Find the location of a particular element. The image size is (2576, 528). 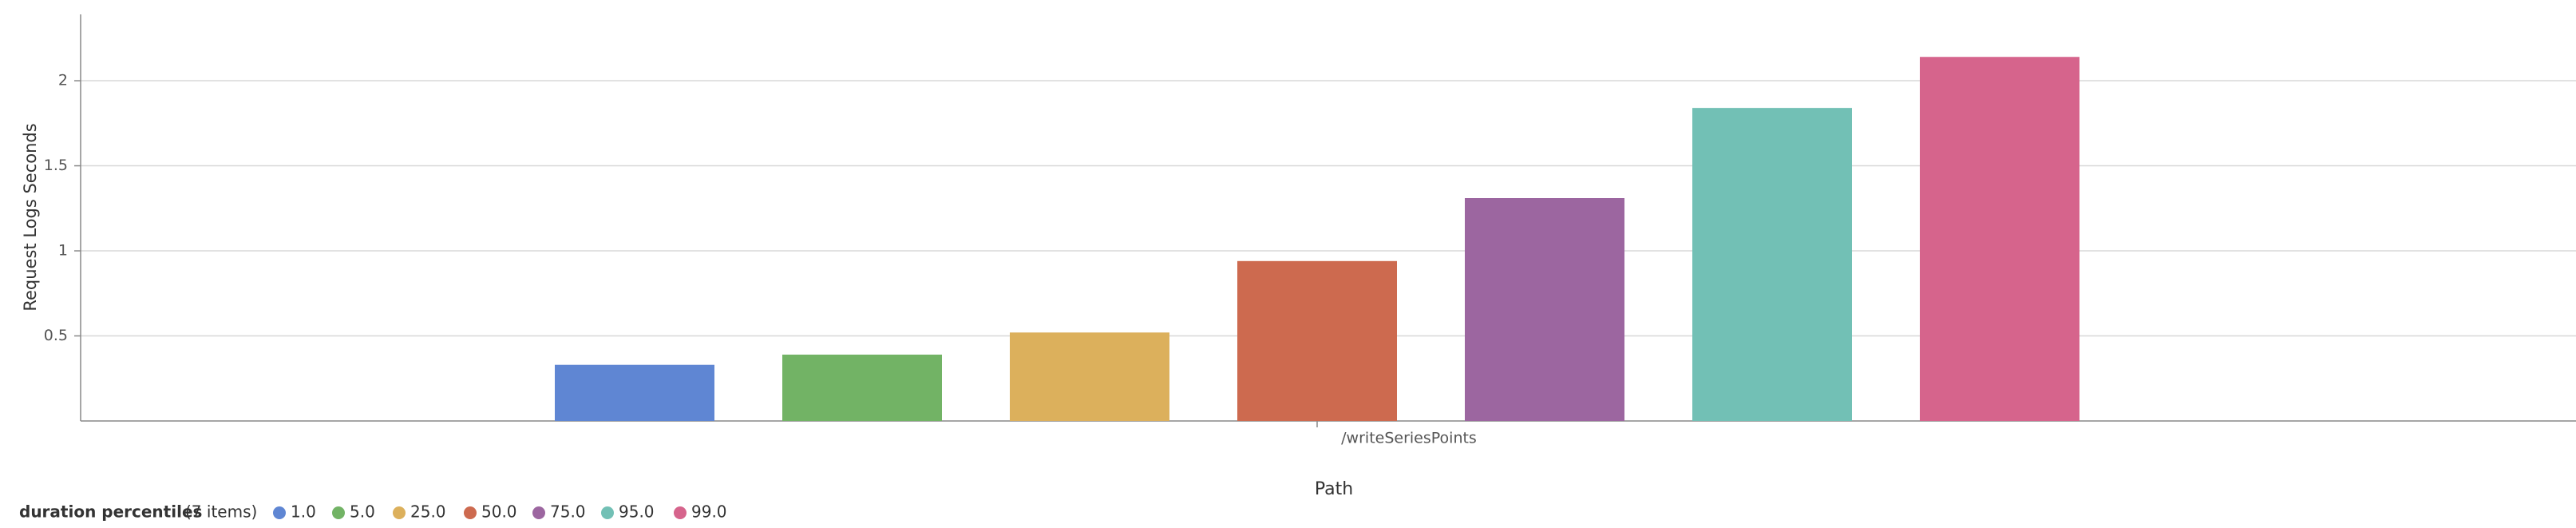

legend-label: 99.0 is located at coordinates (709, 512).